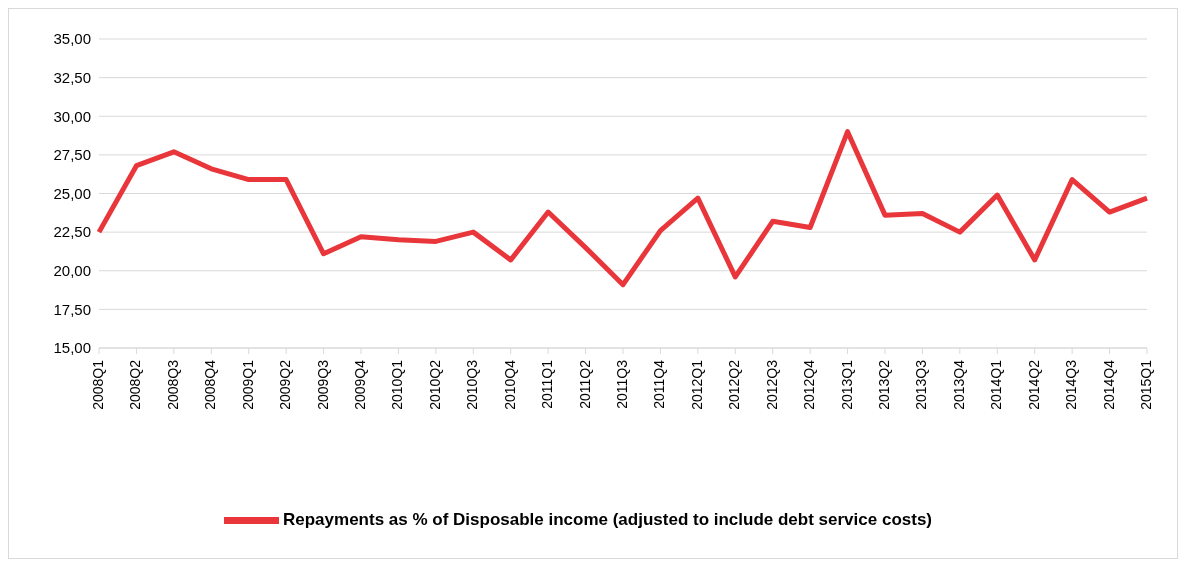 The width and height of the screenshot is (1188, 569). I want to click on x-tick-label: 2008Q2, so click(135, 384).